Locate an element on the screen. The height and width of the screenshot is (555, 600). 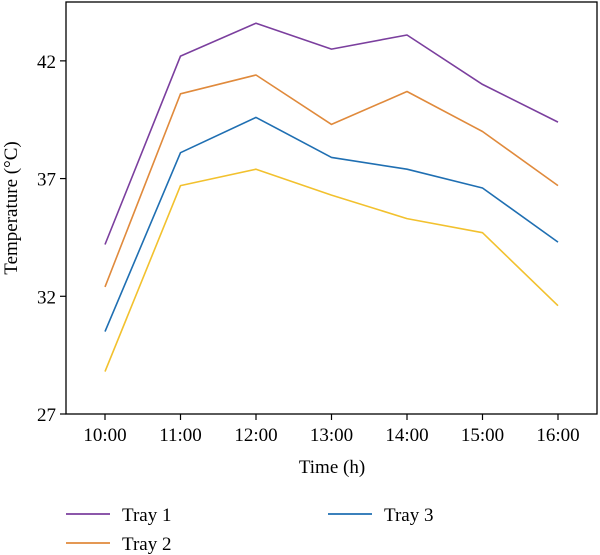
x-axis: 10:00 11:00 12:00 13:00 14:00 15:00 16:00 is located at coordinates (331, 430).